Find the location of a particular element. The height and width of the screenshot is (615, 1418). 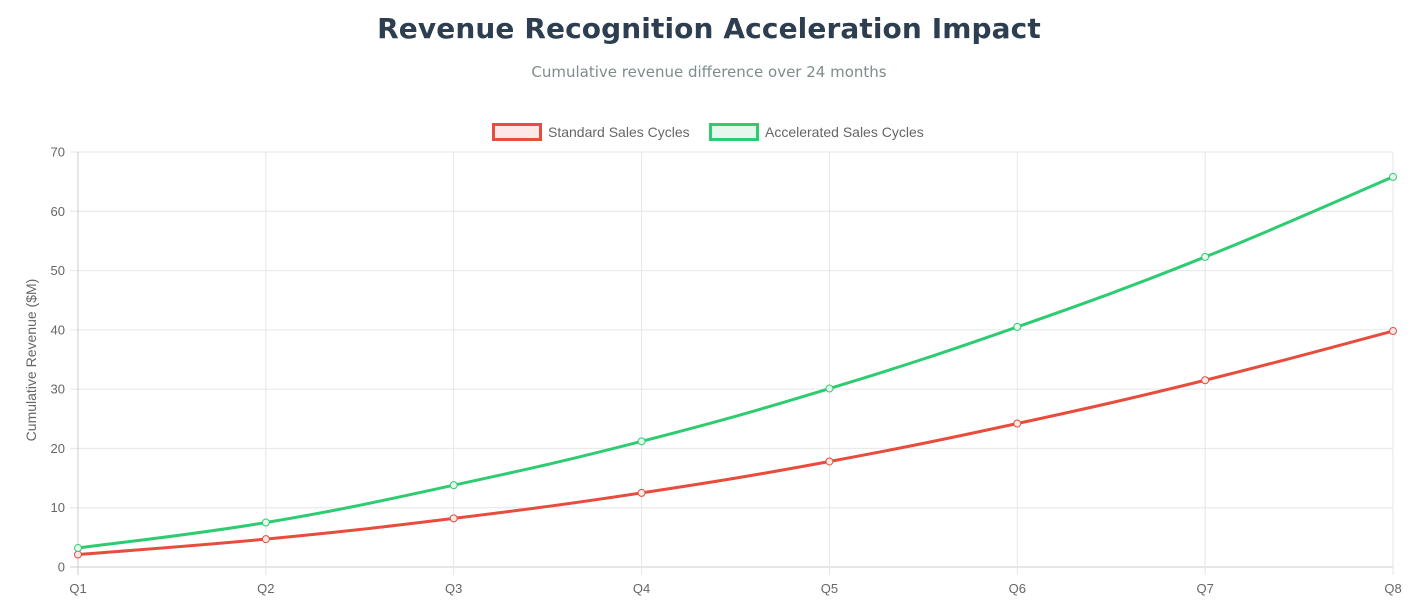

legend-label: Accelerated Sales Cycles is located at coordinates (844, 132).